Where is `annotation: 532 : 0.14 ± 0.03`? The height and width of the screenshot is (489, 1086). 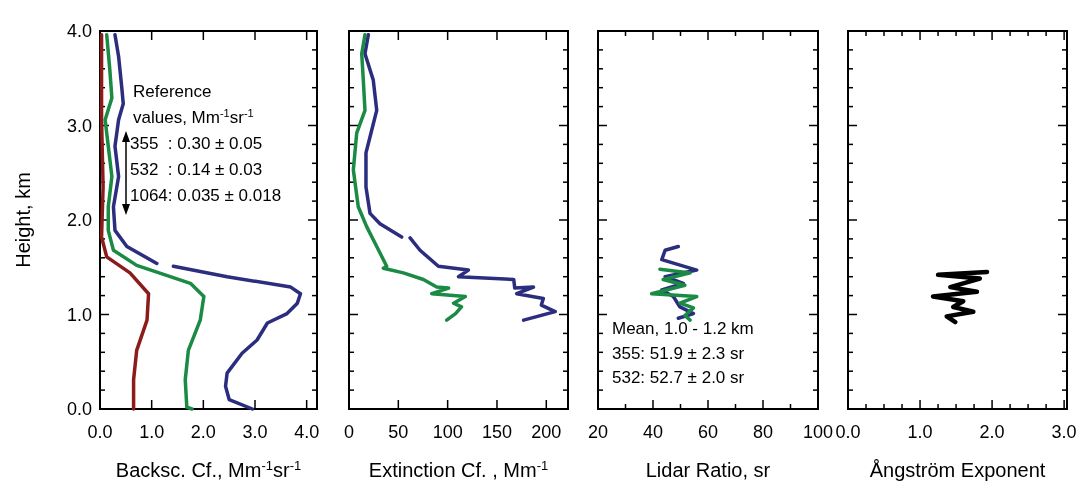
annotation: 532 : 0.14 ± 0.03 is located at coordinates (196, 169).